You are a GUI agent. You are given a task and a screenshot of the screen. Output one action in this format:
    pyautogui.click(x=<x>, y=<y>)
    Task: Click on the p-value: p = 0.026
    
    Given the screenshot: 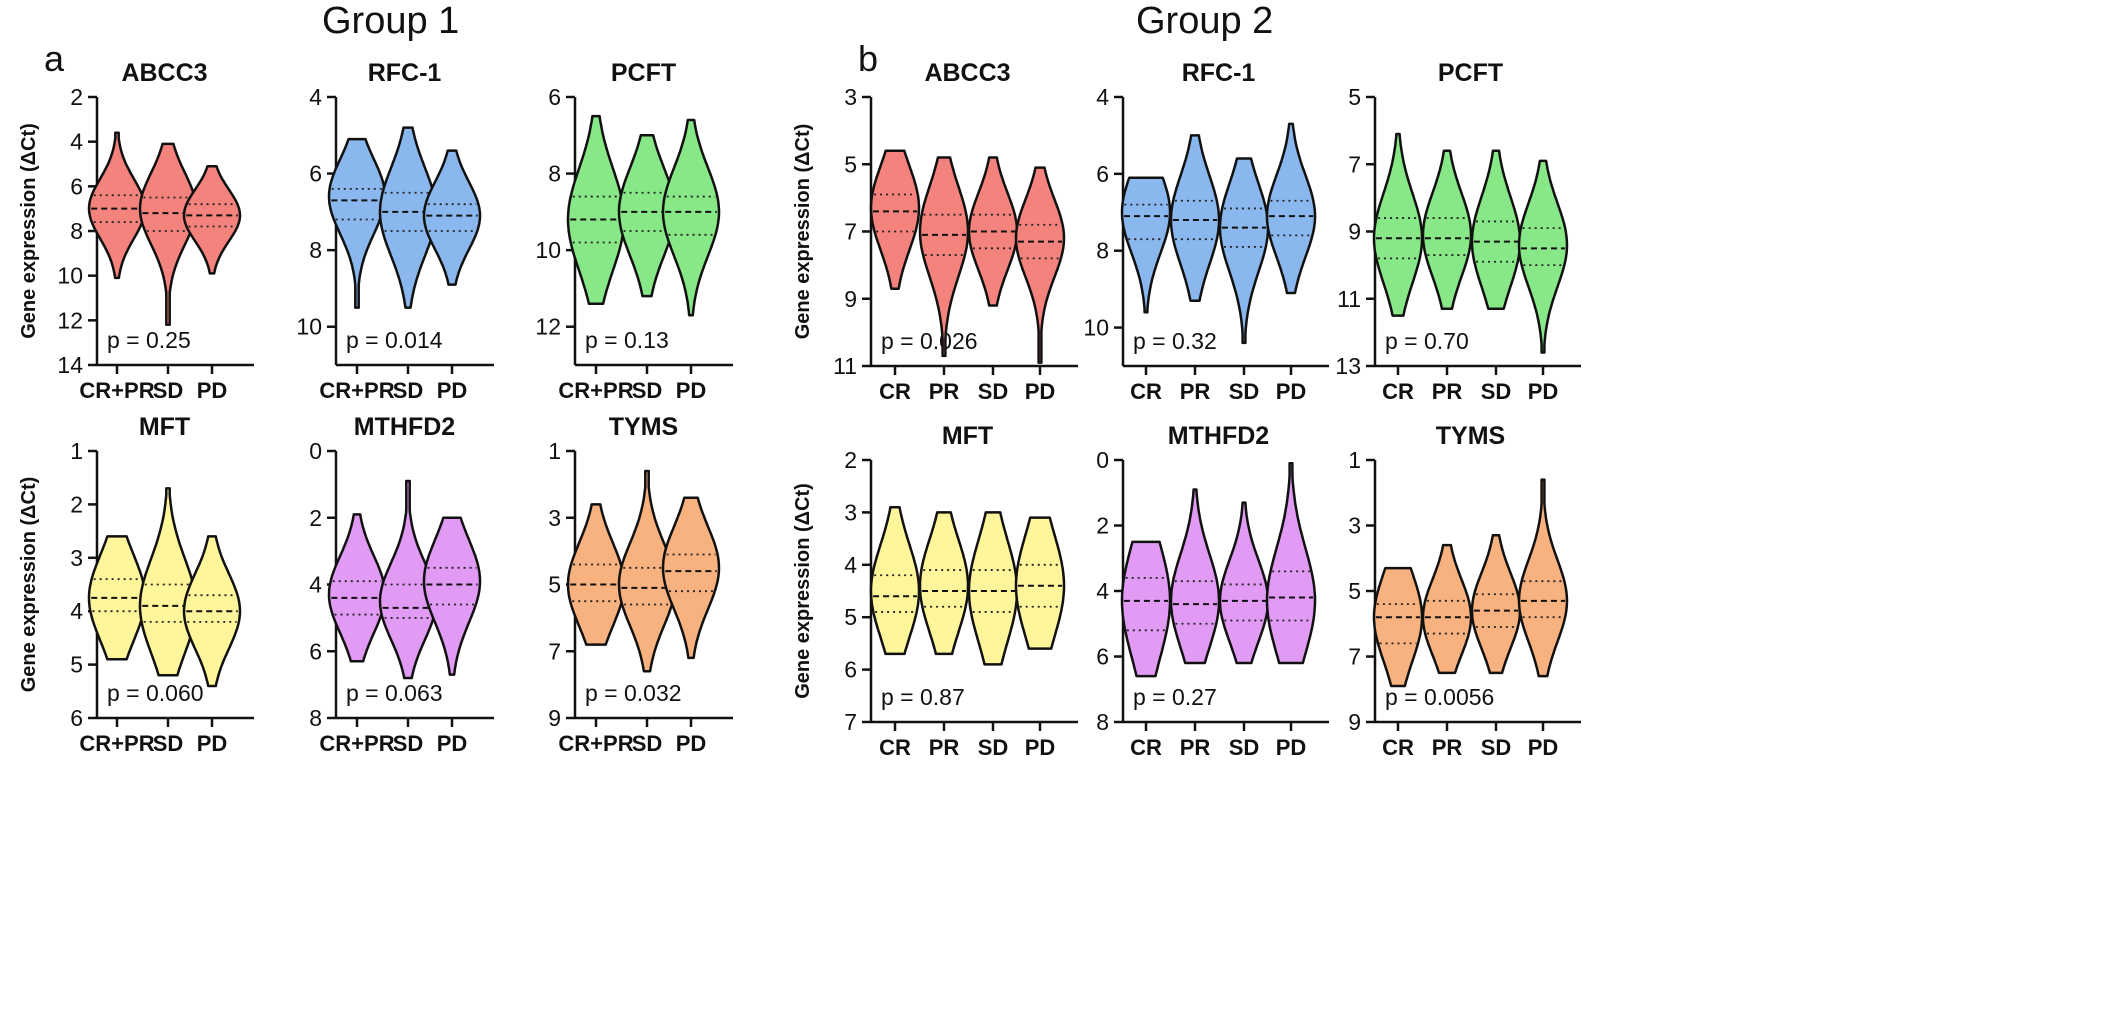 What is the action you would take?
    pyautogui.click(x=929, y=341)
    